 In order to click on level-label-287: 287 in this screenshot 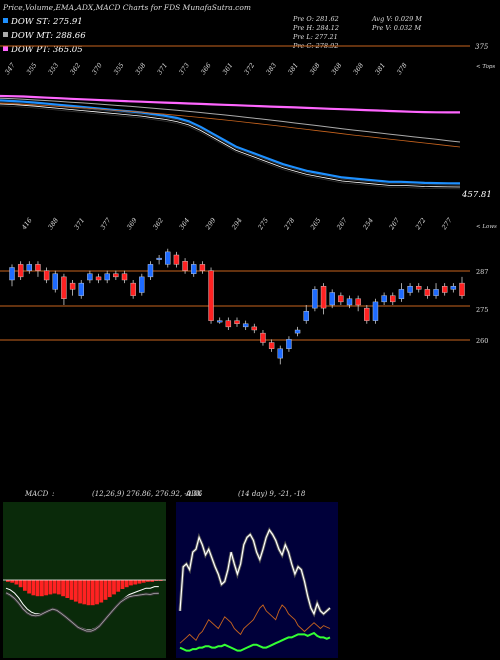, I will do `click(482, 272)`.